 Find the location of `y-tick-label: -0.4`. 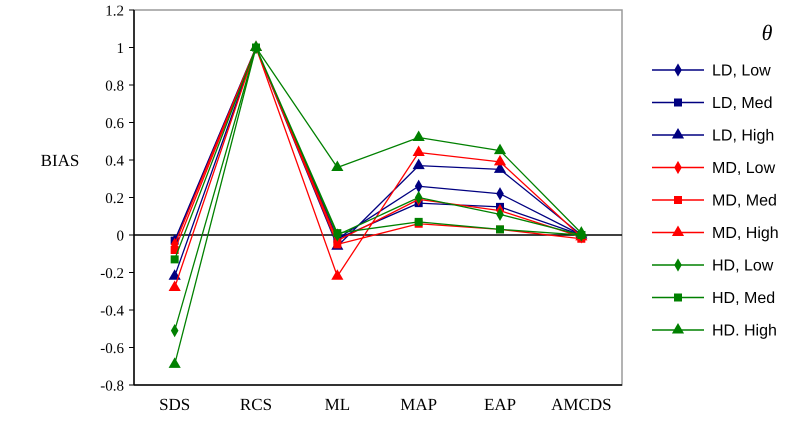

y-tick-label: -0.4 is located at coordinates (112, 311).